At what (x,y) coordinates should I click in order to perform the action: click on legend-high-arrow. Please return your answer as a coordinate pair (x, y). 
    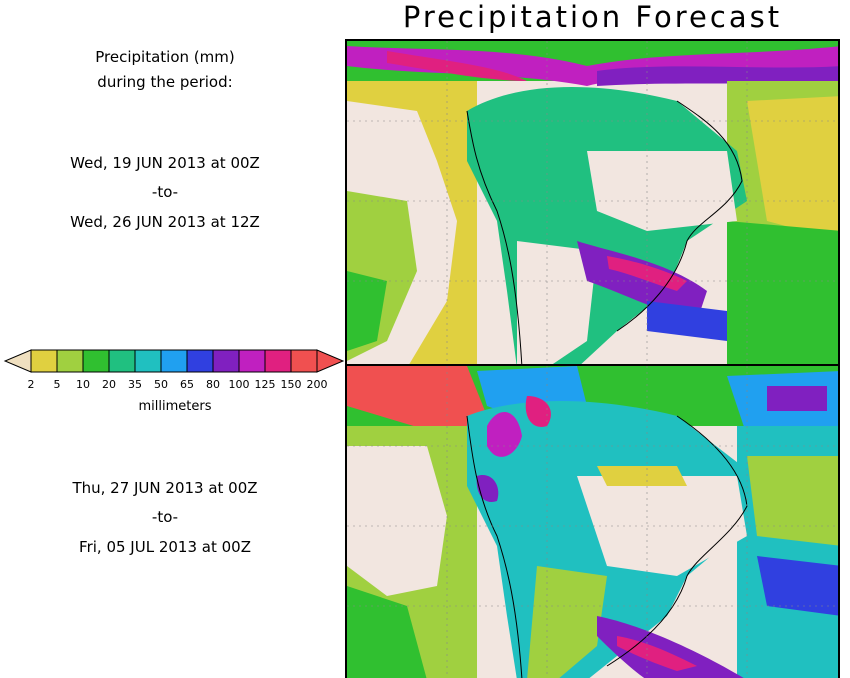
    Looking at the image, I should click on (330, 361).